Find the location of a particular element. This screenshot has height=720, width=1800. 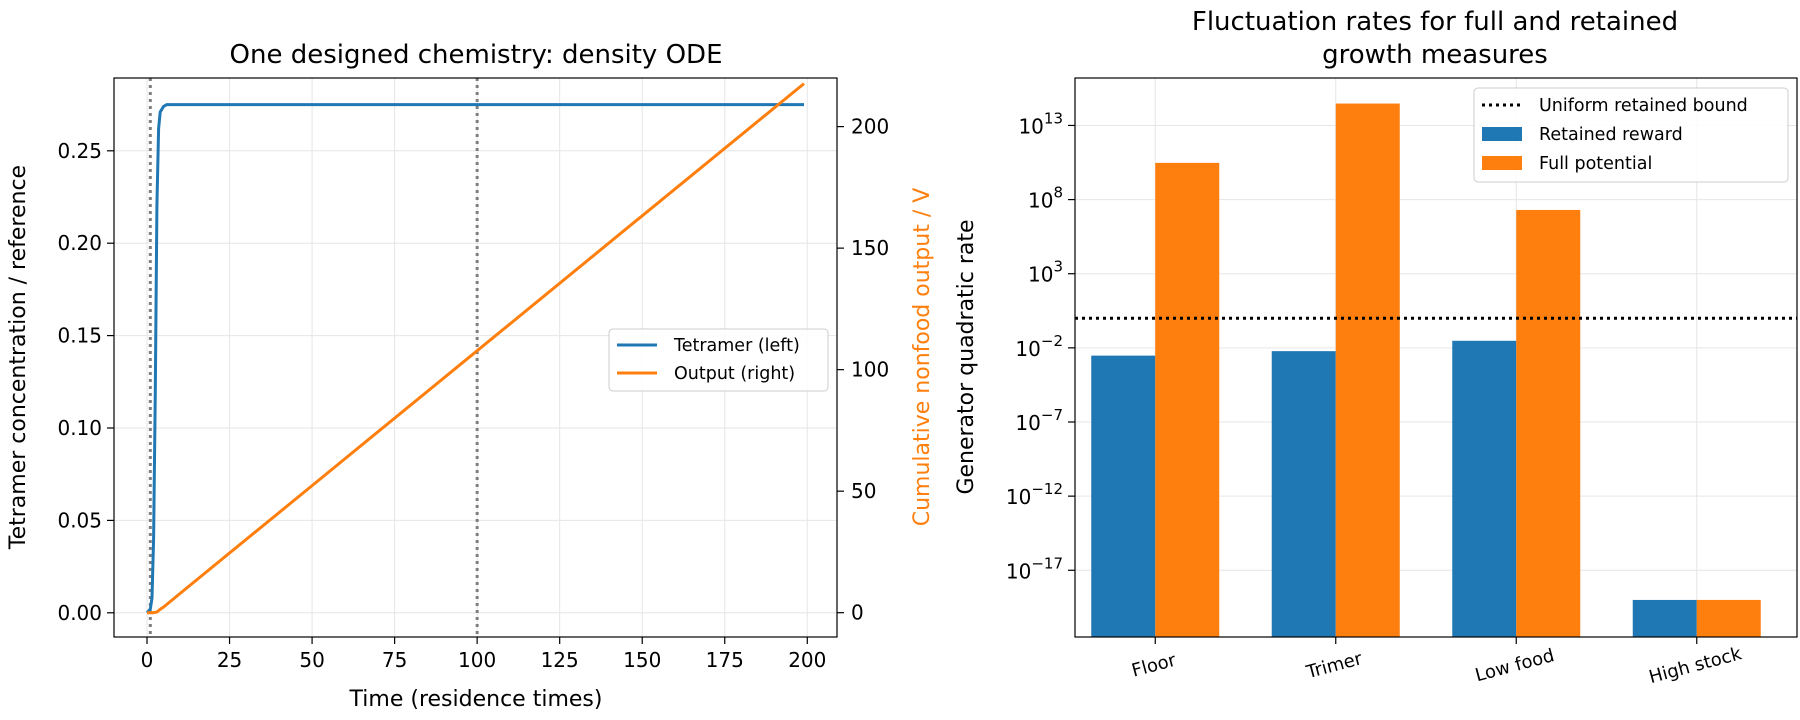

left-y2-tick-label: 50 is located at coordinates (863, 491).